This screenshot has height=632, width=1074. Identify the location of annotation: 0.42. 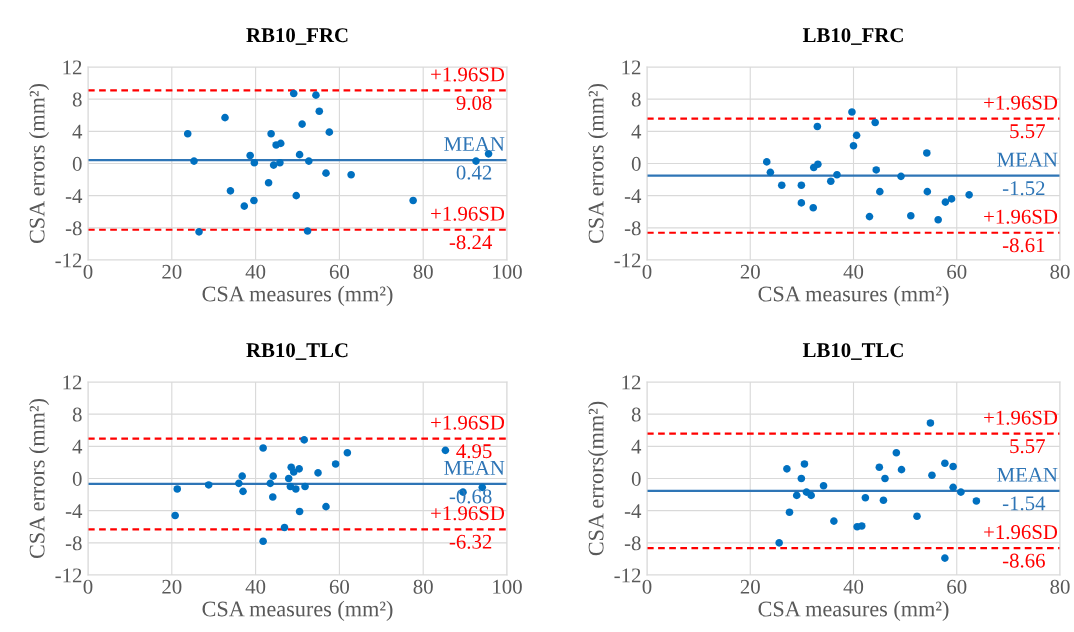
(474, 172).